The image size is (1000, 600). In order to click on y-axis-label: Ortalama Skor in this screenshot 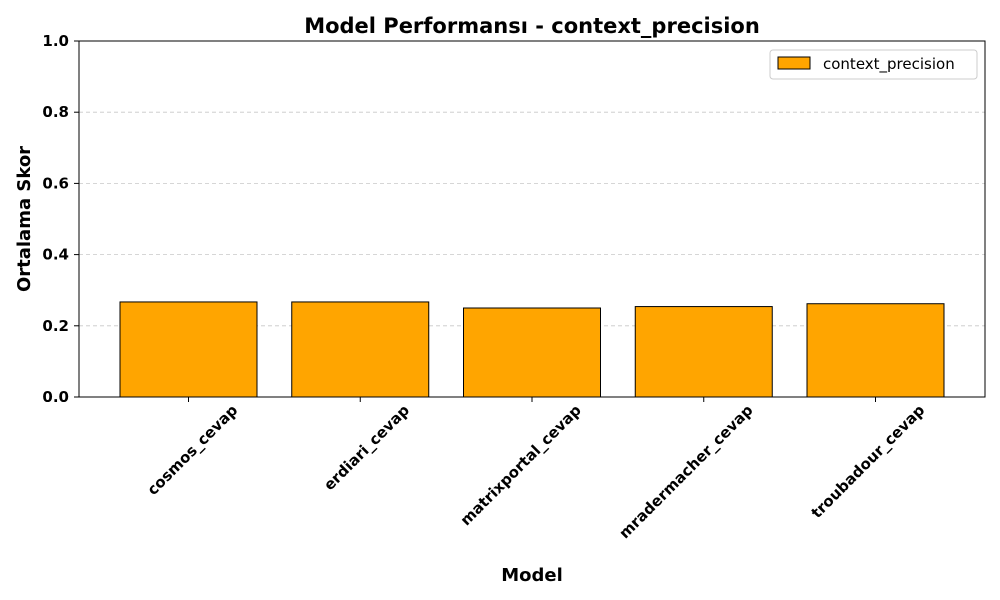, I will do `click(24, 219)`.